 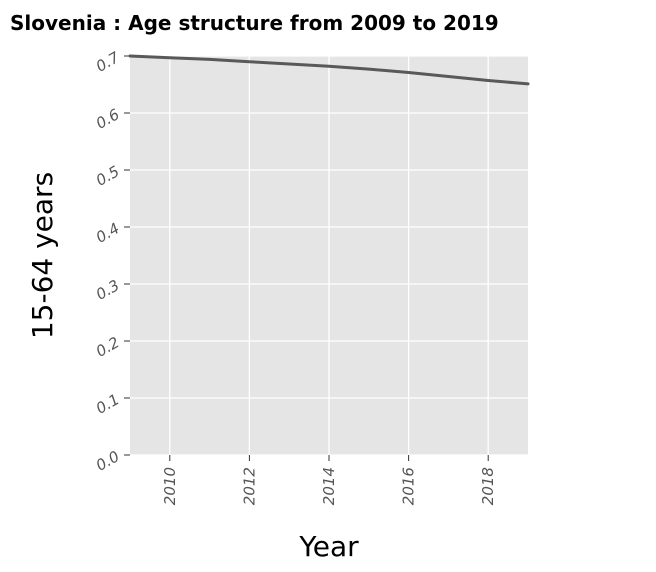 I want to click on x-tick-label: 2016, so click(x=409, y=486).